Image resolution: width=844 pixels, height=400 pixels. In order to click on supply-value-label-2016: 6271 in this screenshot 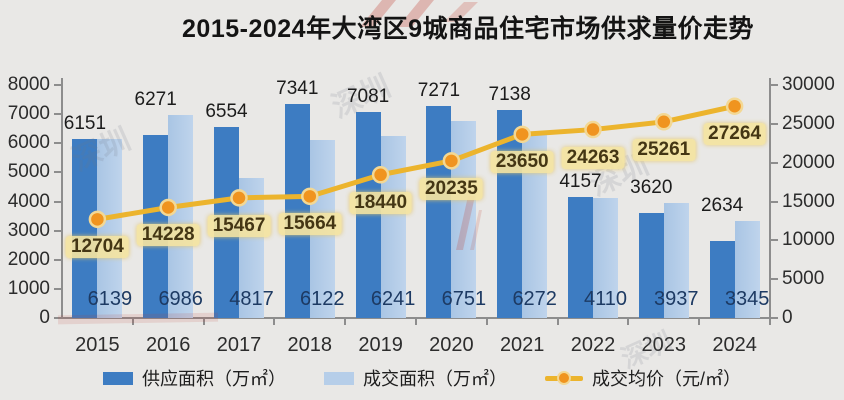, I will do `click(155, 99)`.